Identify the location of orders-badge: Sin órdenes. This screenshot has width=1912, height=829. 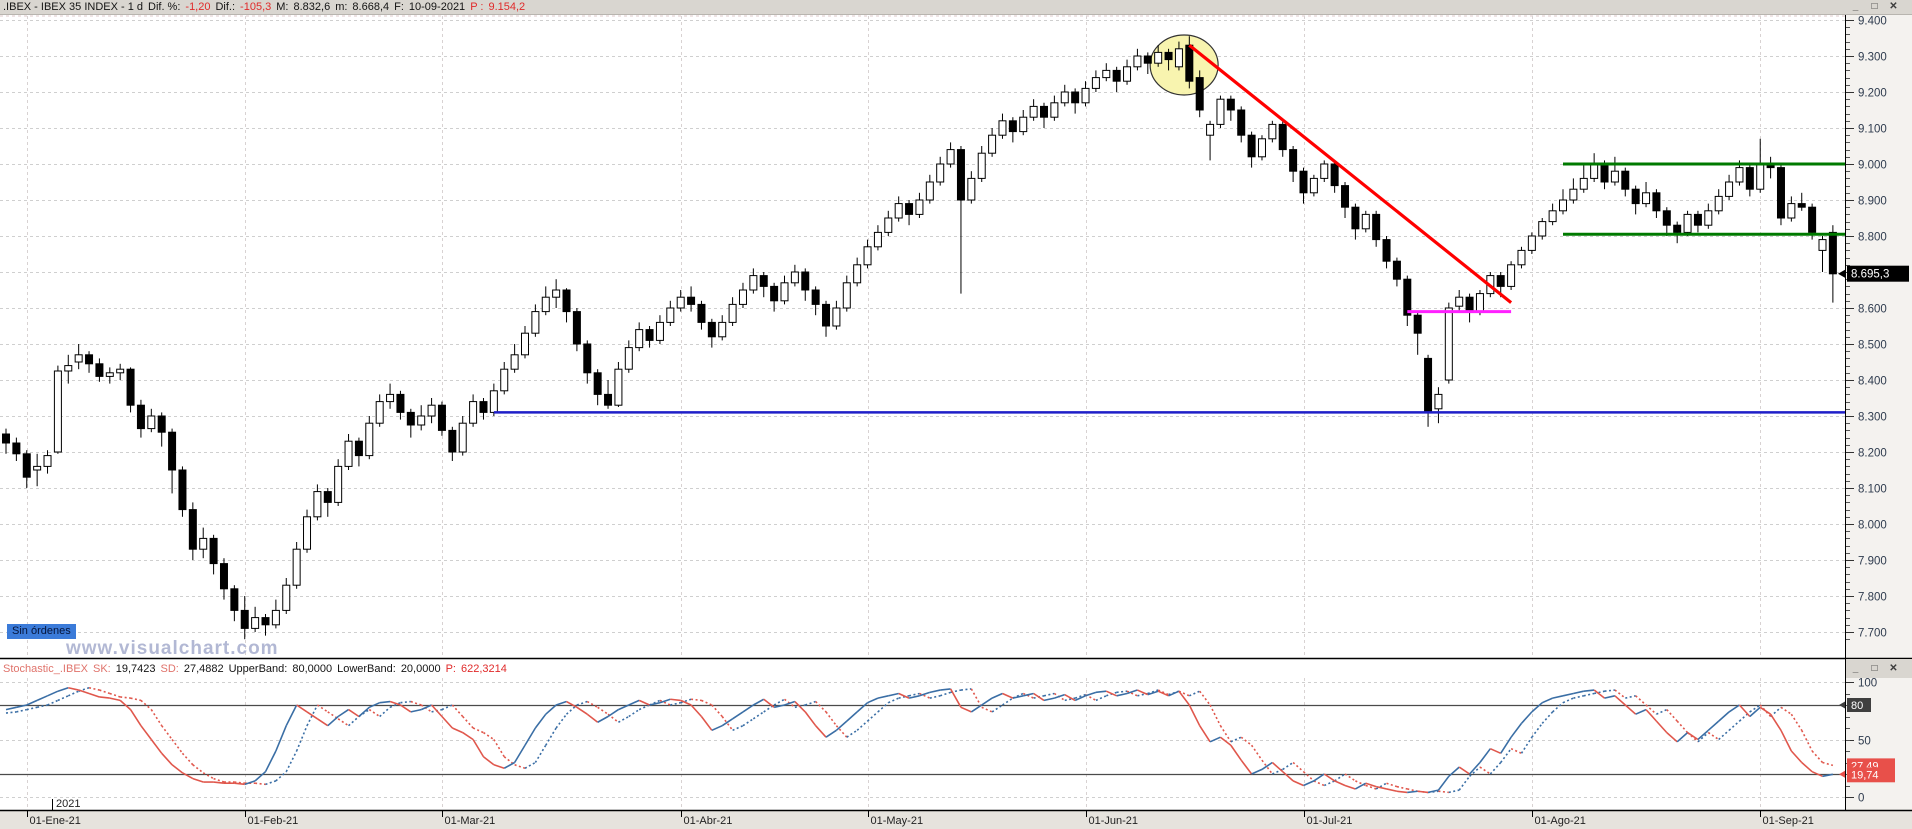
(41, 631).